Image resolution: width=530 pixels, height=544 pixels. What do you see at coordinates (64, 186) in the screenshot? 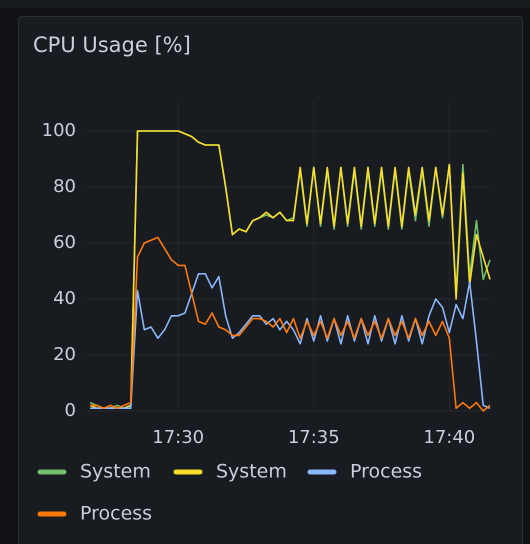
I see `y-tick-label: 80` at bounding box center [64, 186].